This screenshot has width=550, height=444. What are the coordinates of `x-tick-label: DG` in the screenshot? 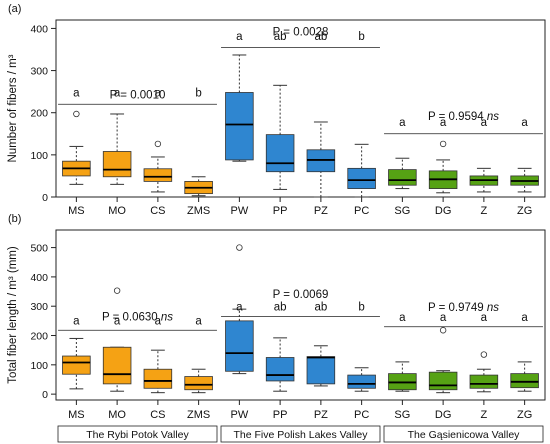 It's located at (443, 415).